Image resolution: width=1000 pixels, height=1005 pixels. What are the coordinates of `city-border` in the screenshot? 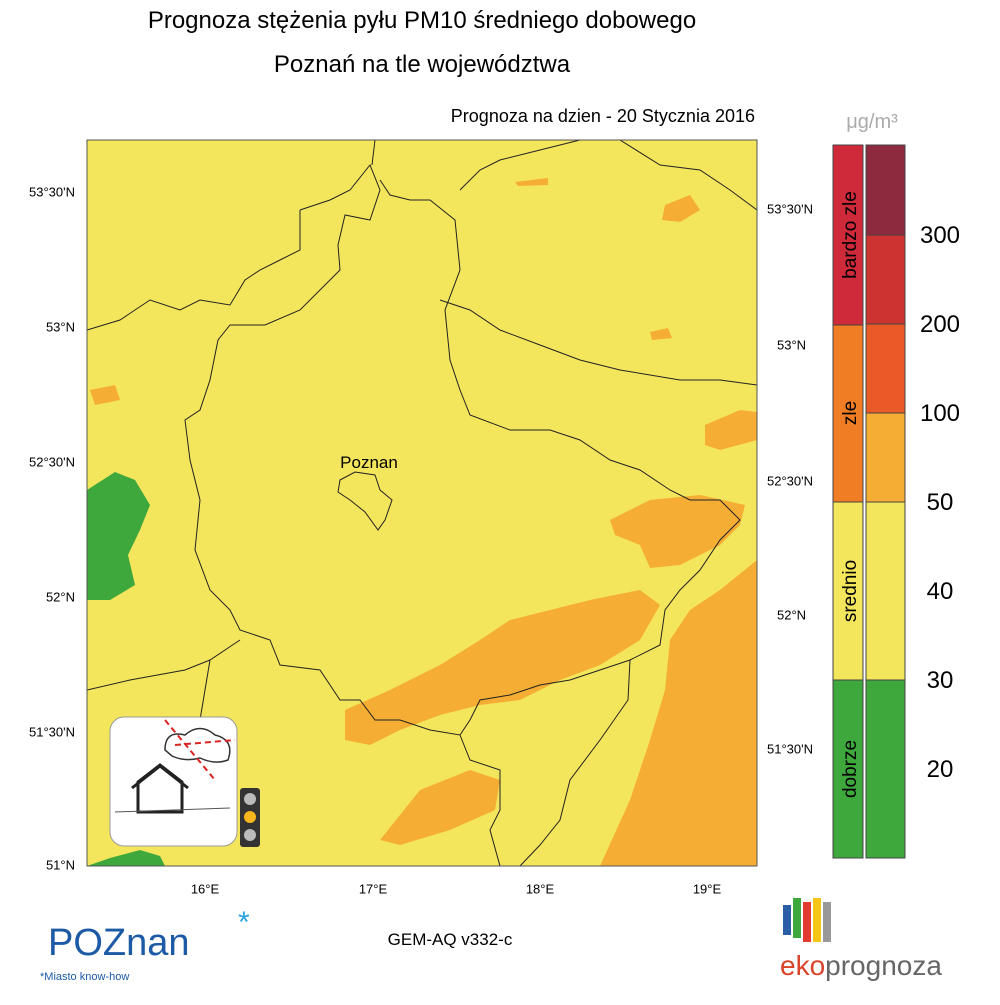 It's located at (365, 501).